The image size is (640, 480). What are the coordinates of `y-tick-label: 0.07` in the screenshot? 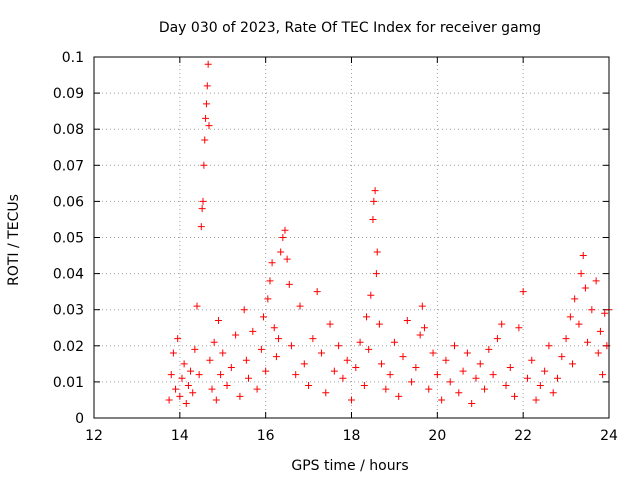 It's located at (68, 166).